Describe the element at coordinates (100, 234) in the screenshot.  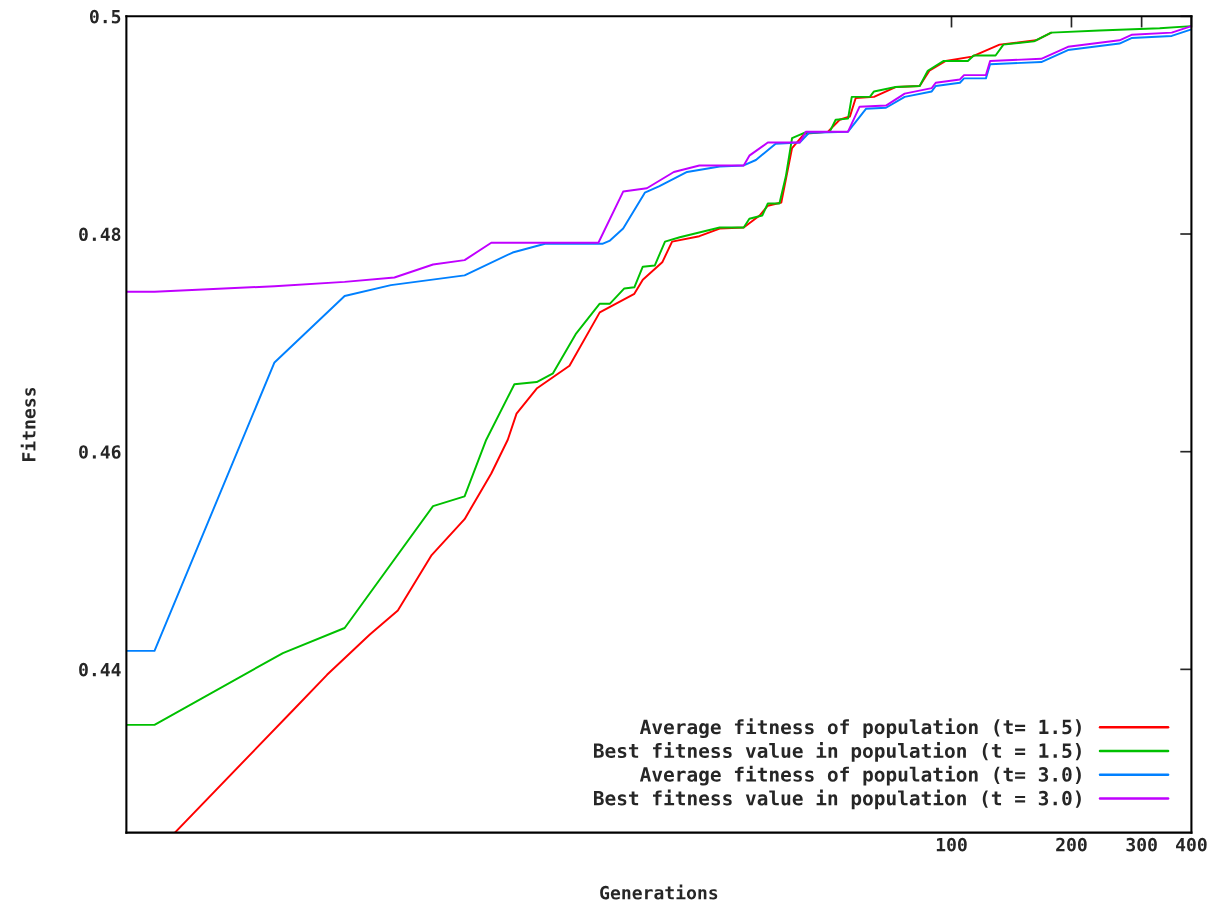
I see `y-tick-label: 0.48` at that location.